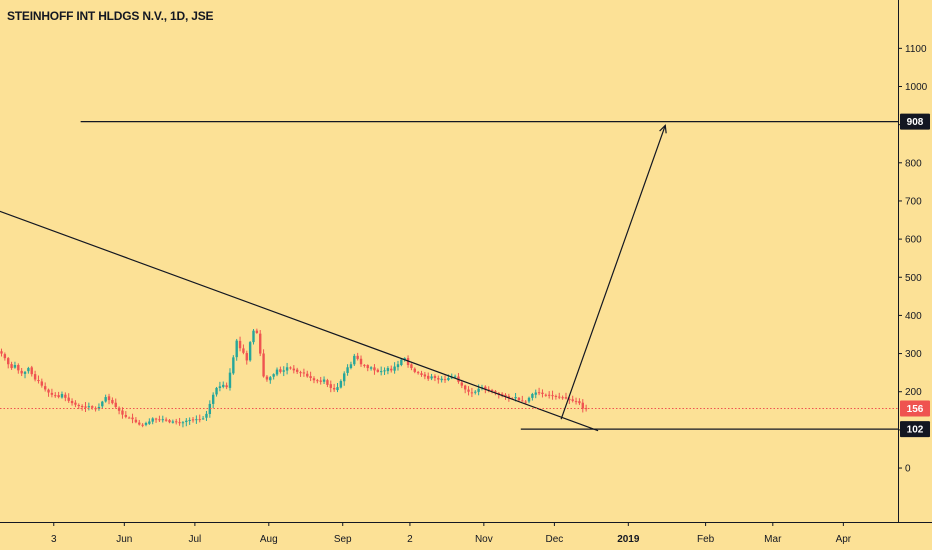  What do you see at coordinates (916, 87) in the screenshot?
I see `y-tick-label: 1000` at bounding box center [916, 87].